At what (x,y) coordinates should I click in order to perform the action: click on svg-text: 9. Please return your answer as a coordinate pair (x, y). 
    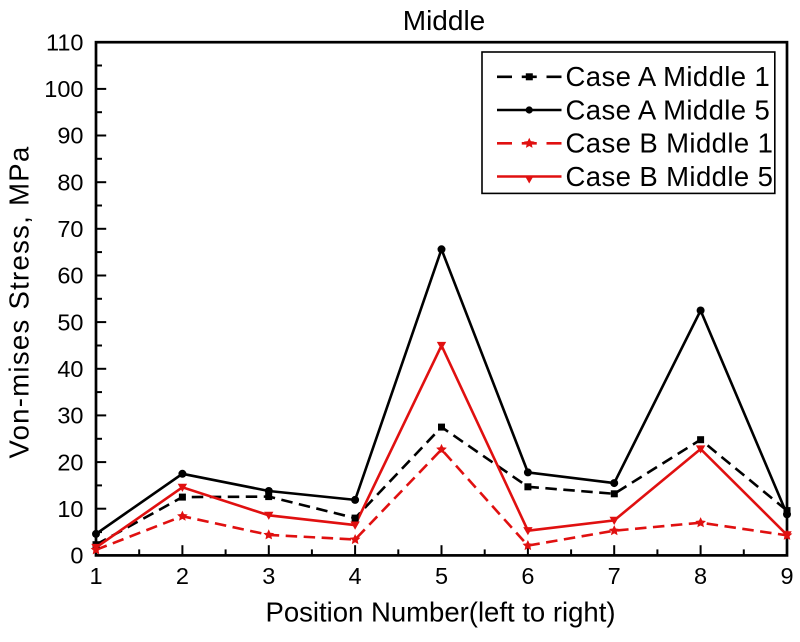
    Looking at the image, I should click on (786, 576).